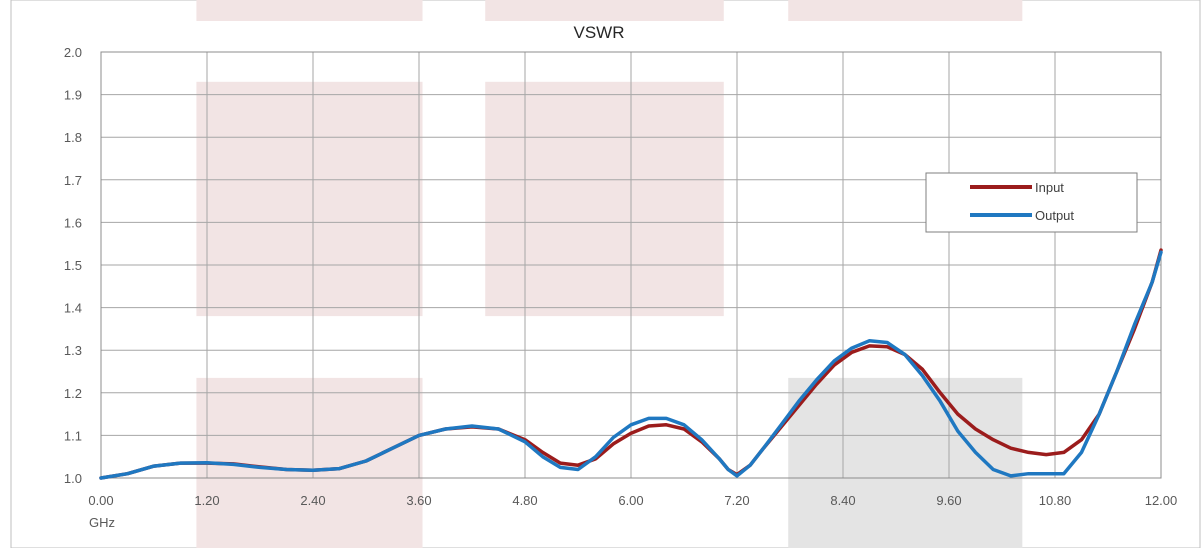 Image resolution: width=1201 pixels, height=548 pixels. What do you see at coordinates (630, 500) in the screenshot?
I see `x-tick-label: 6.00` at bounding box center [630, 500].